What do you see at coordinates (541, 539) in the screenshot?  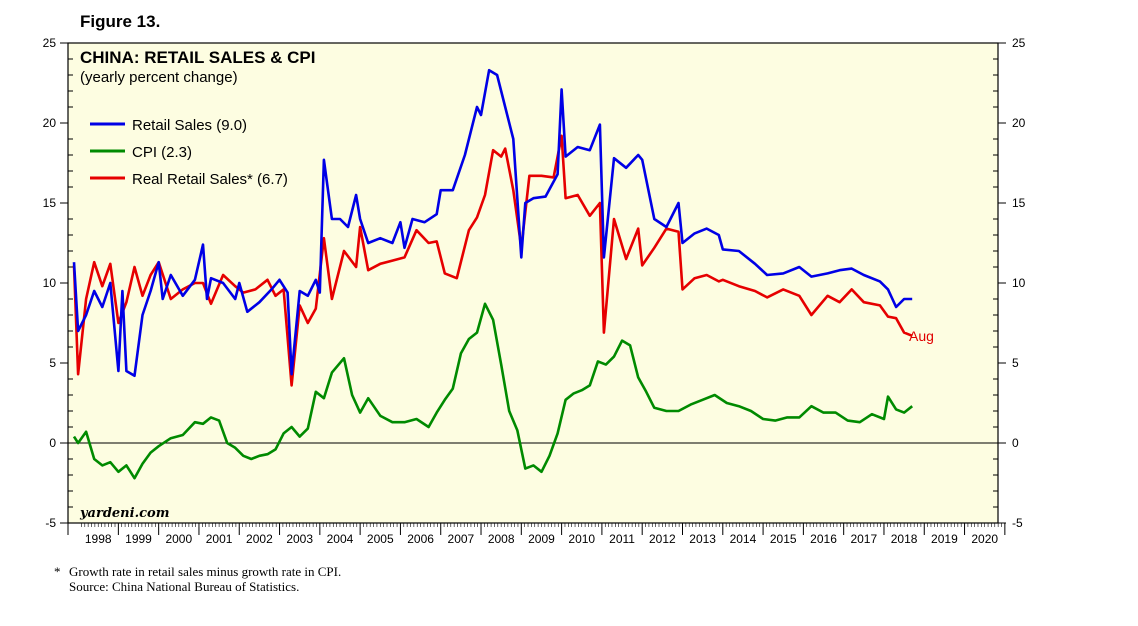 I see `x-tick-label: 2009` at bounding box center [541, 539].